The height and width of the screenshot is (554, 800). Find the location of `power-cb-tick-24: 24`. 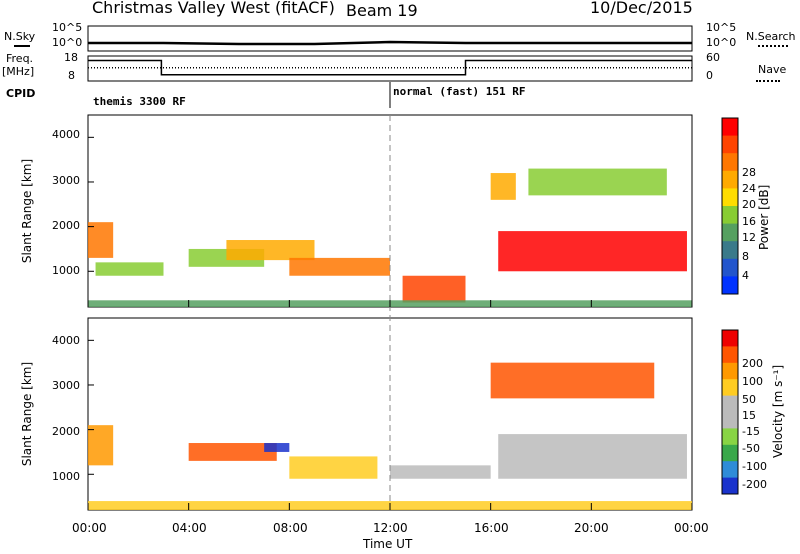

power-cb-tick-24: 24 is located at coordinates (749, 188).